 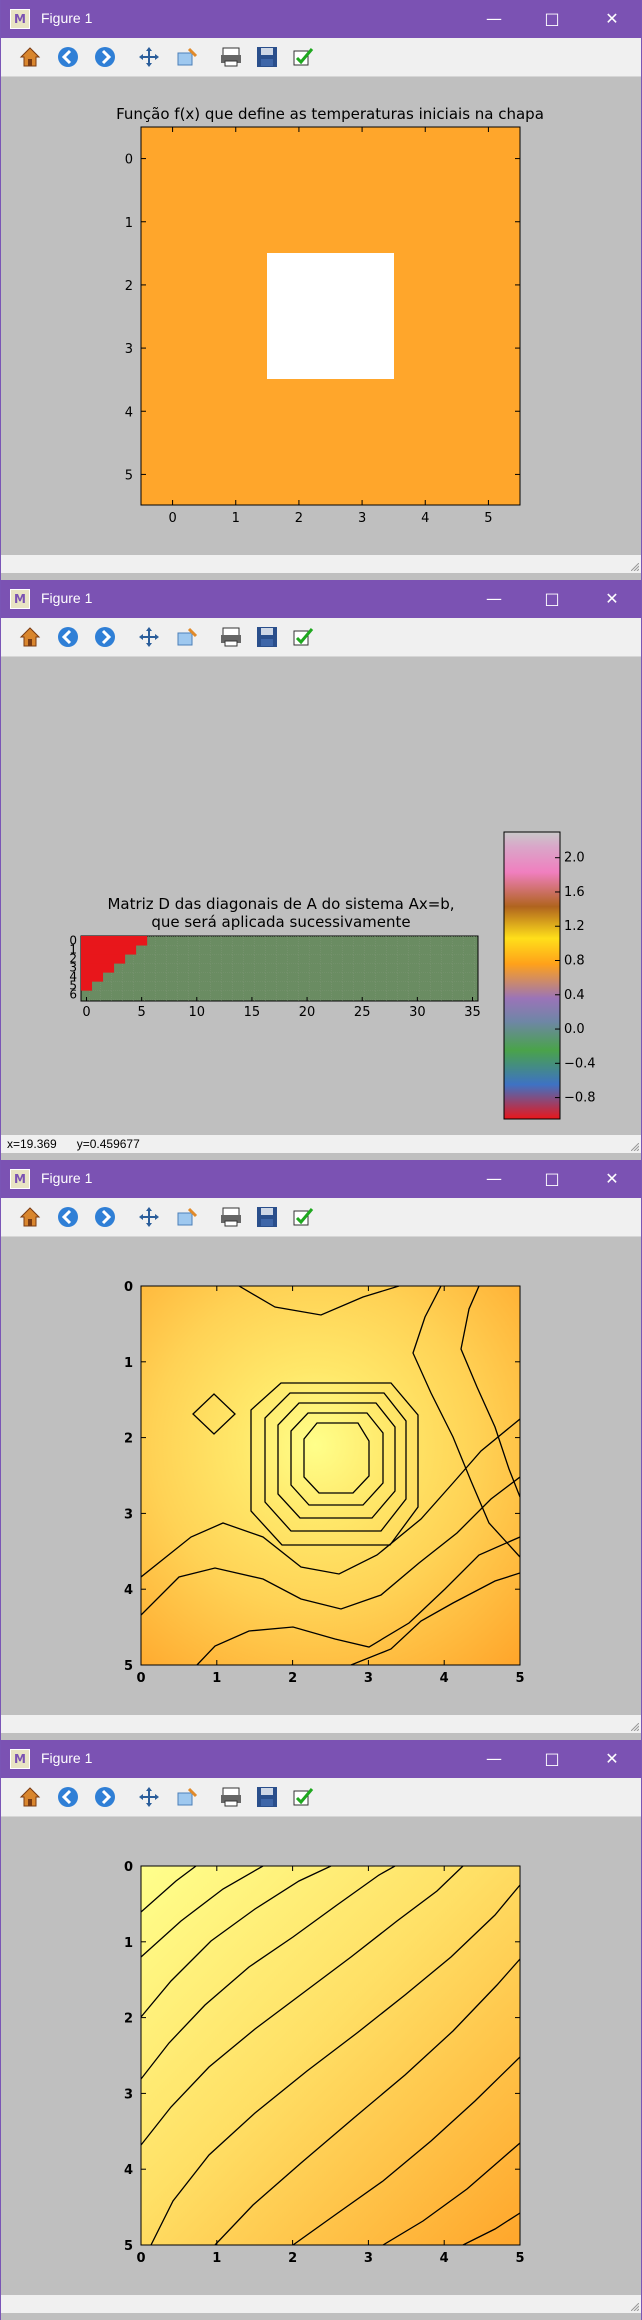 What do you see at coordinates (114, 941) in the screenshot?
I see `matrix-red-row` at bounding box center [114, 941].